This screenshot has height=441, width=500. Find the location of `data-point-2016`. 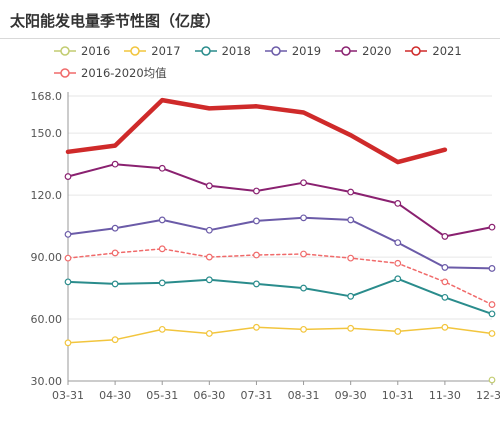

data-point-2016 is located at coordinates (492, 380).